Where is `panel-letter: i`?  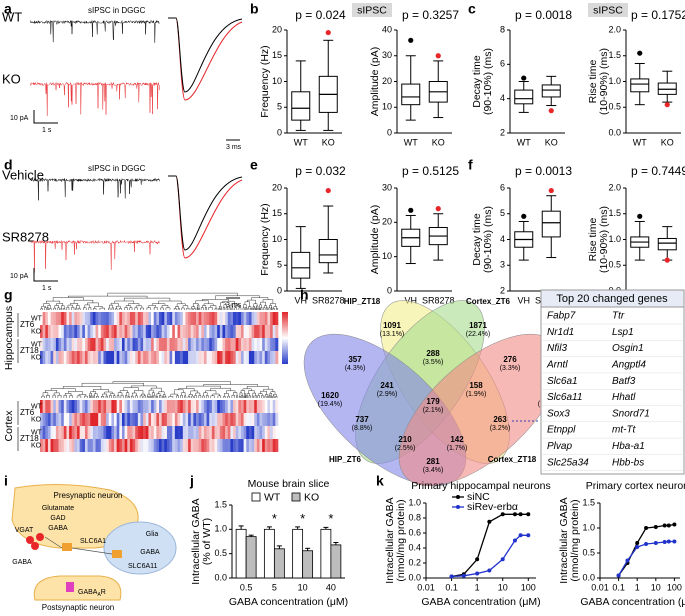 panel-letter: i is located at coordinates (6, 481).